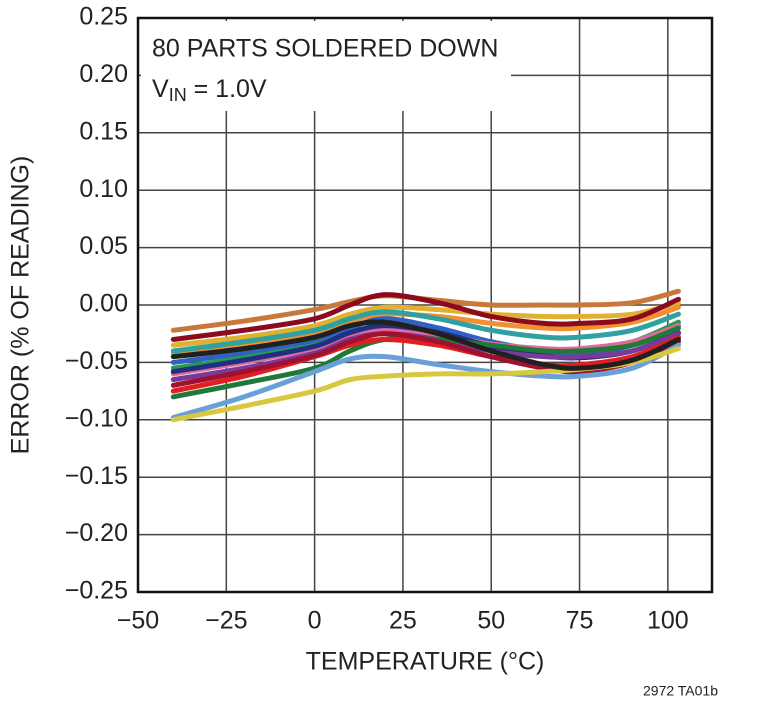 Image resolution: width=760 pixels, height=704 pixels. What do you see at coordinates (21, 305) in the screenshot?
I see `y-axis-title: ERROR (% OF READING)` at bounding box center [21, 305].